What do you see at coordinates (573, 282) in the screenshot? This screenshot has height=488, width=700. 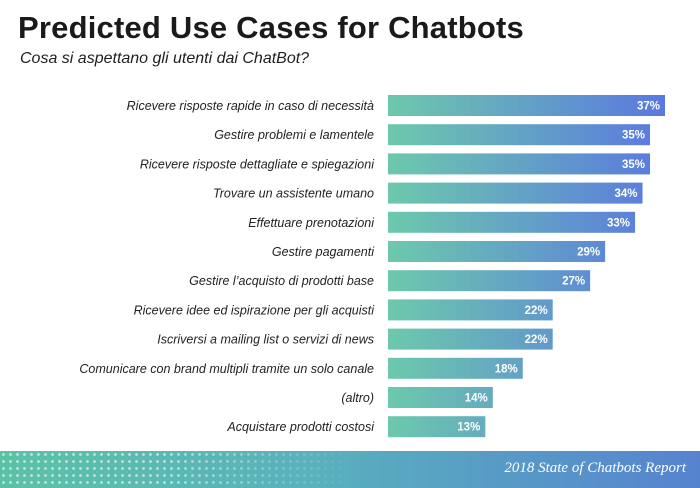 I see `value-label: 27%` at bounding box center [573, 282].